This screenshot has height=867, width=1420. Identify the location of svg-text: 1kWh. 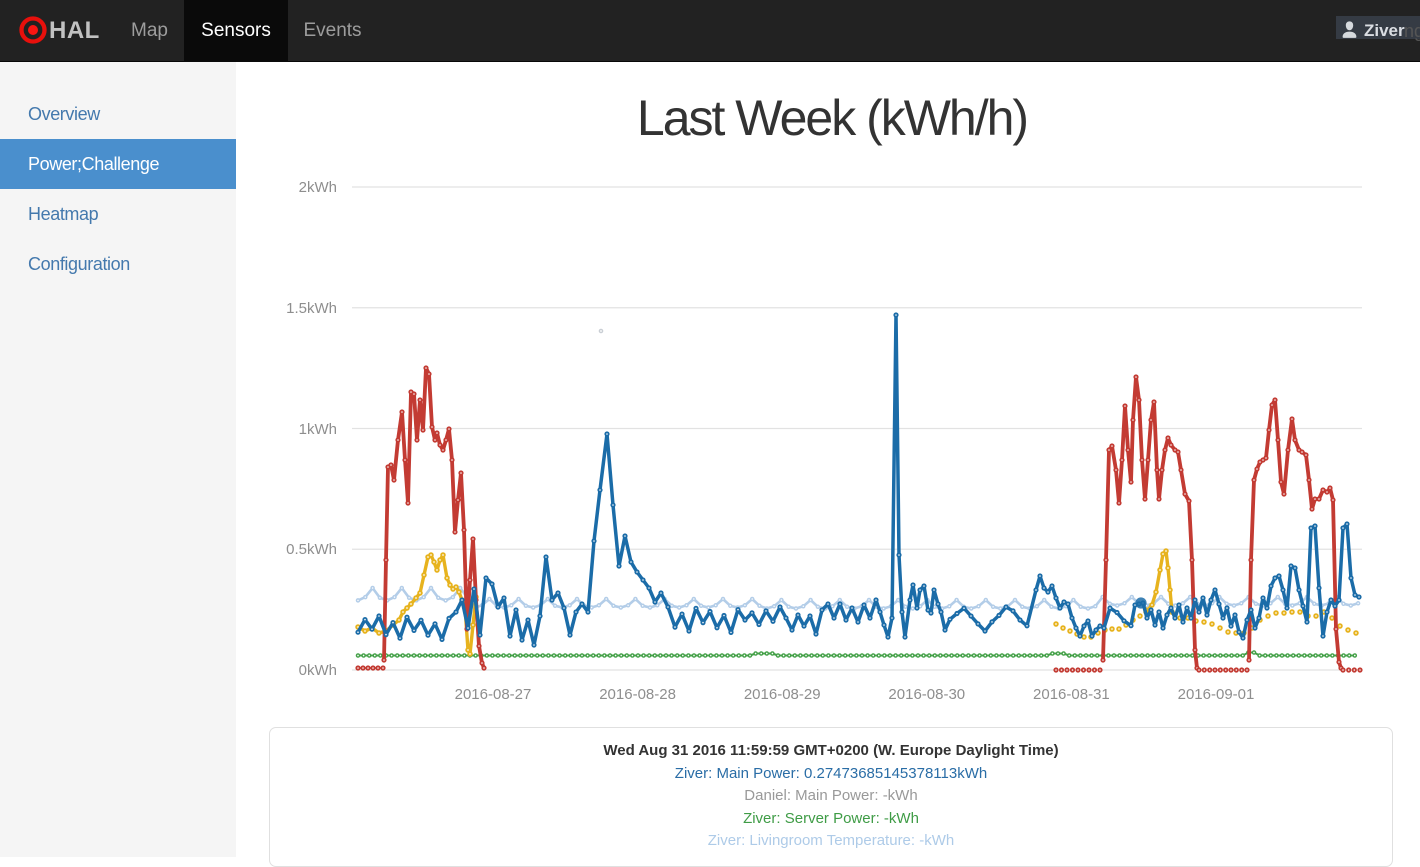
(318, 429).